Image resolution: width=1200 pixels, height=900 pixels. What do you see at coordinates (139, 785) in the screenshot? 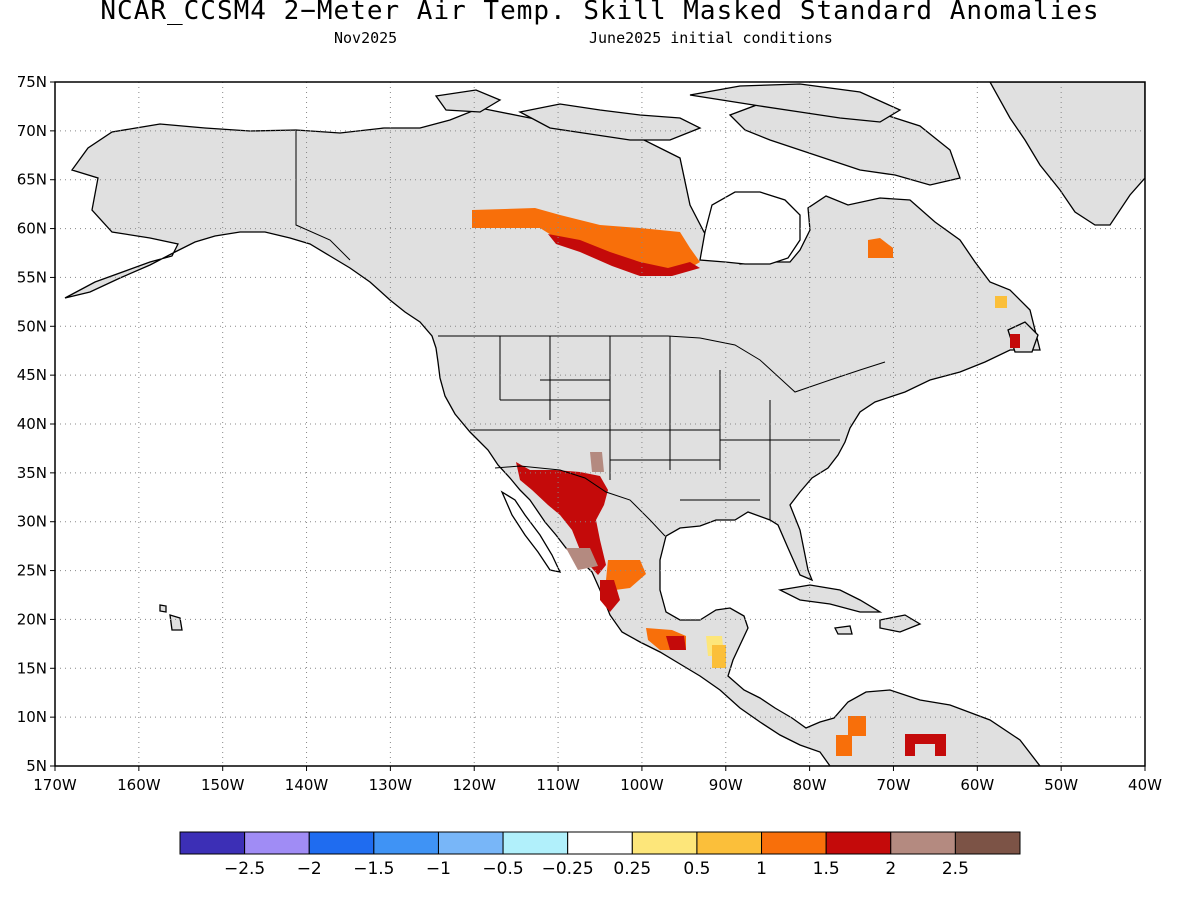
I see `lon-tick-label: 160W` at bounding box center [139, 785].